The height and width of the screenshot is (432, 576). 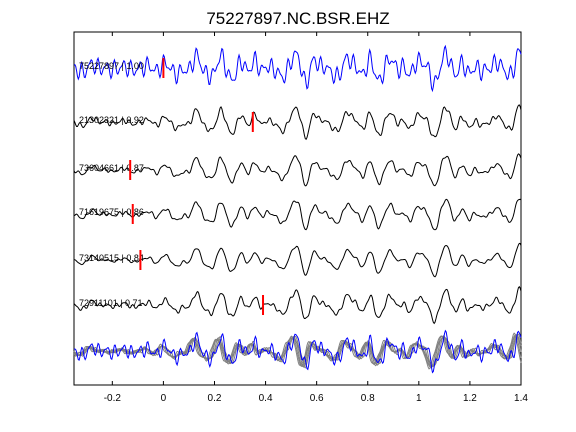 I want to click on overlay-stack, so click(x=297, y=351).